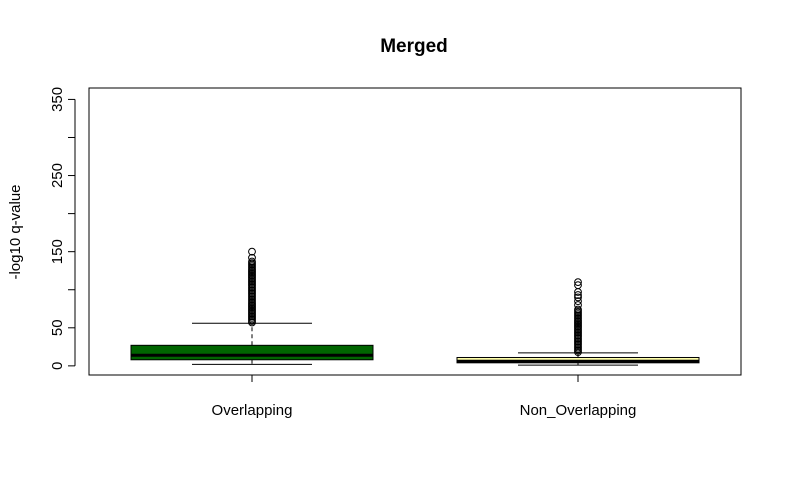 This screenshot has height=491, width=787. Describe the element at coordinates (252, 352) in the screenshot. I see `box-rect` at that location.